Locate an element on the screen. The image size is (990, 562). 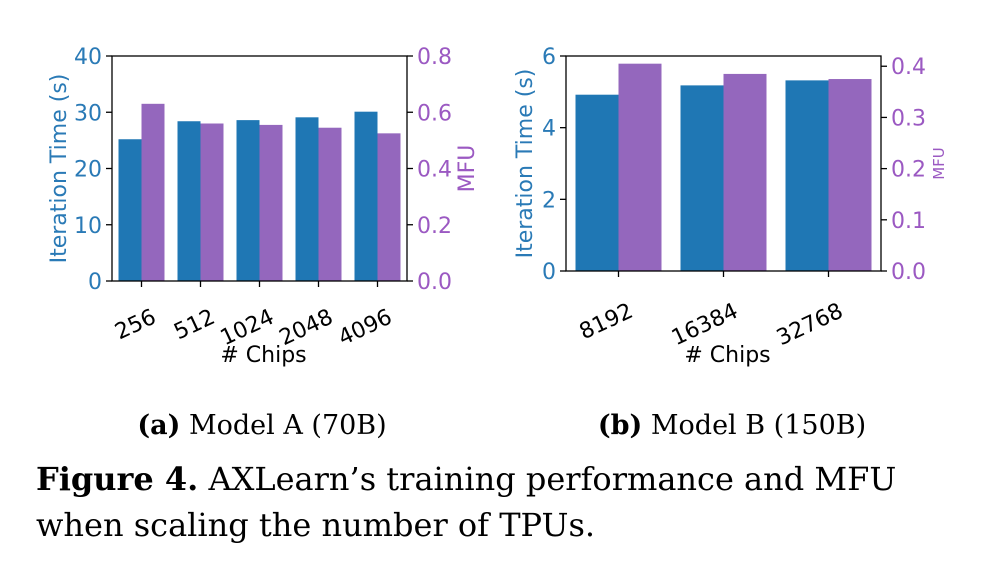
y2-tick-label-0.8: 0.8 is located at coordinates (434, 57).